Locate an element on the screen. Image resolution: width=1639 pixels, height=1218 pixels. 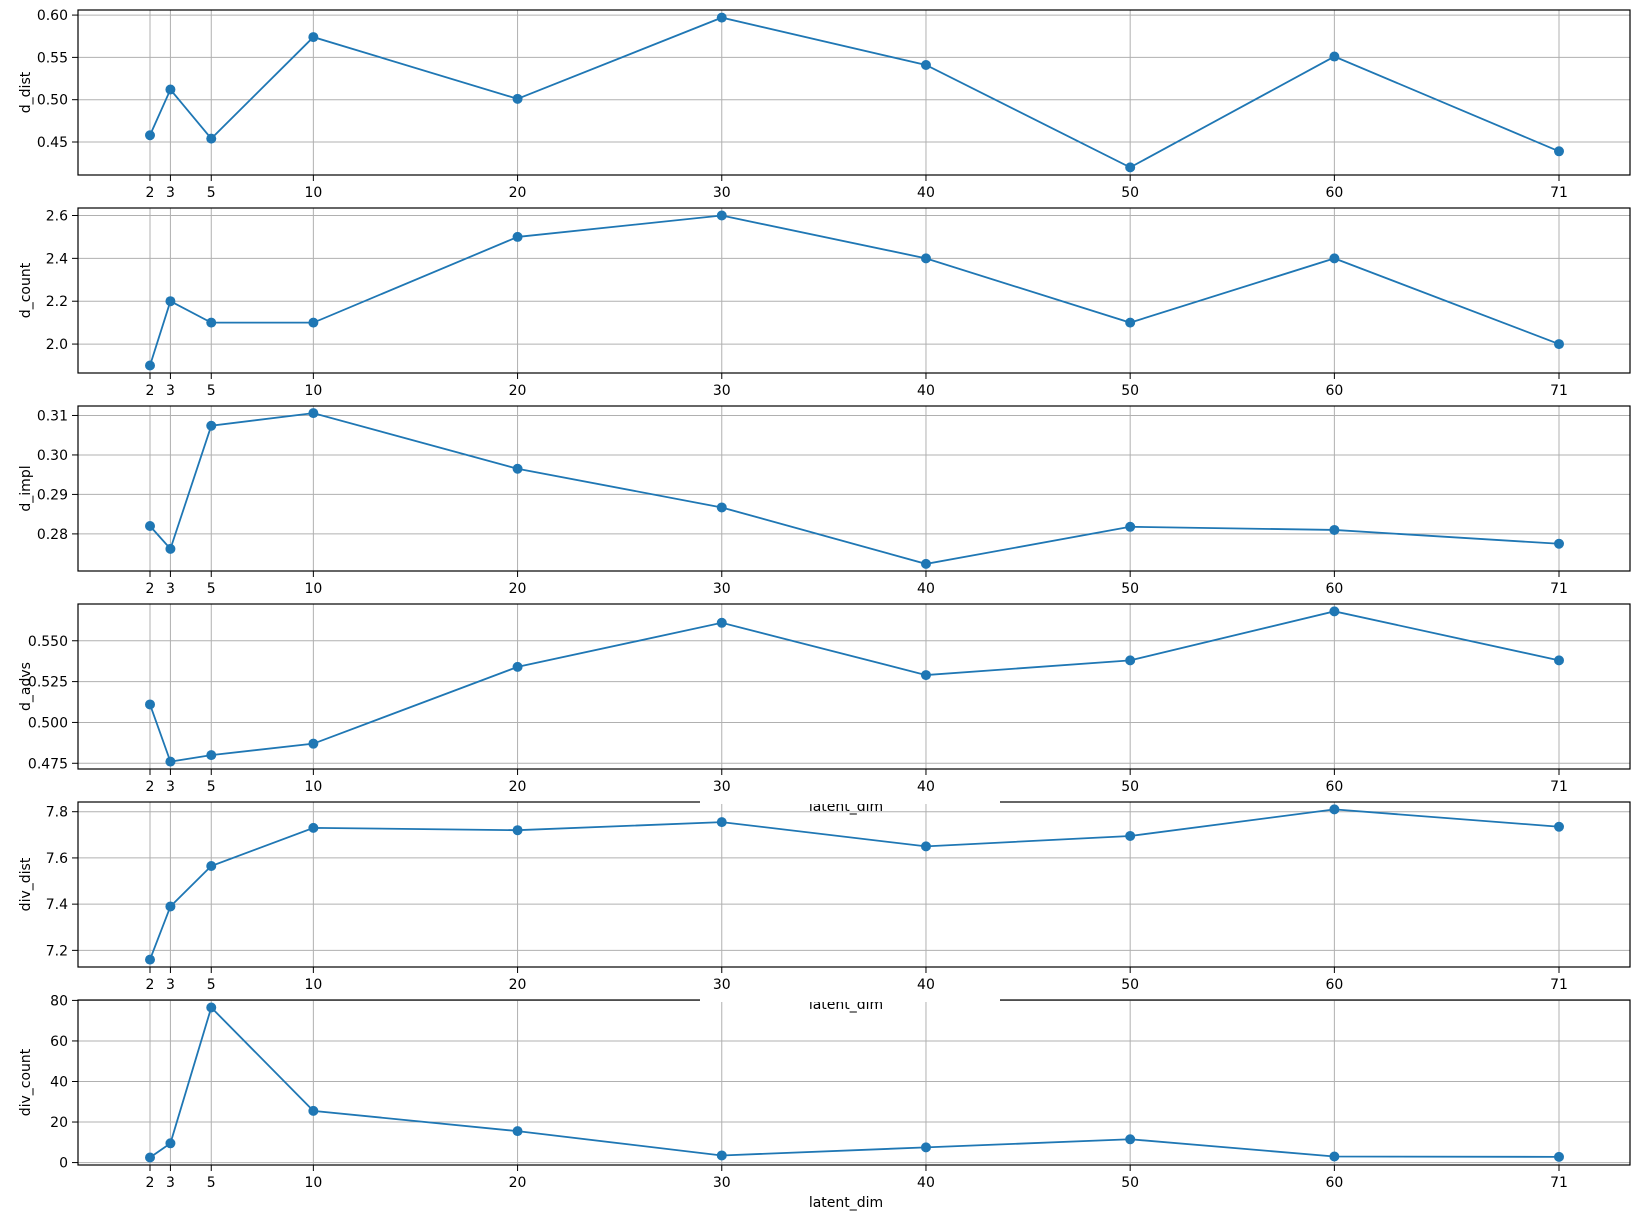
y-tick-label: 7.2 is located at coordinates (57, 951).